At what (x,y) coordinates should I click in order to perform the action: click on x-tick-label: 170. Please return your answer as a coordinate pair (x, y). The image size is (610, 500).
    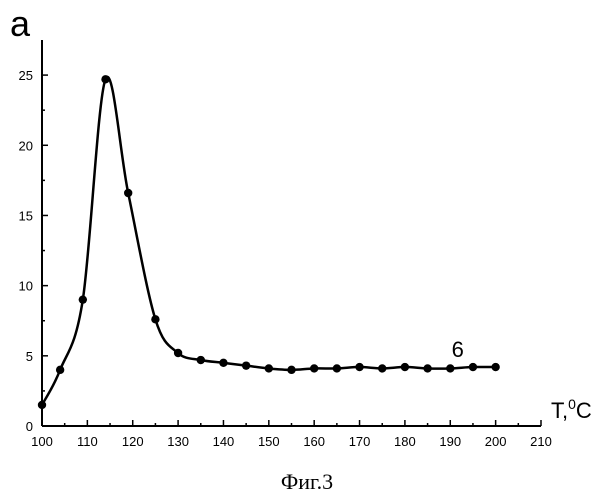
    Looking at the image, I should click on (360, 441).